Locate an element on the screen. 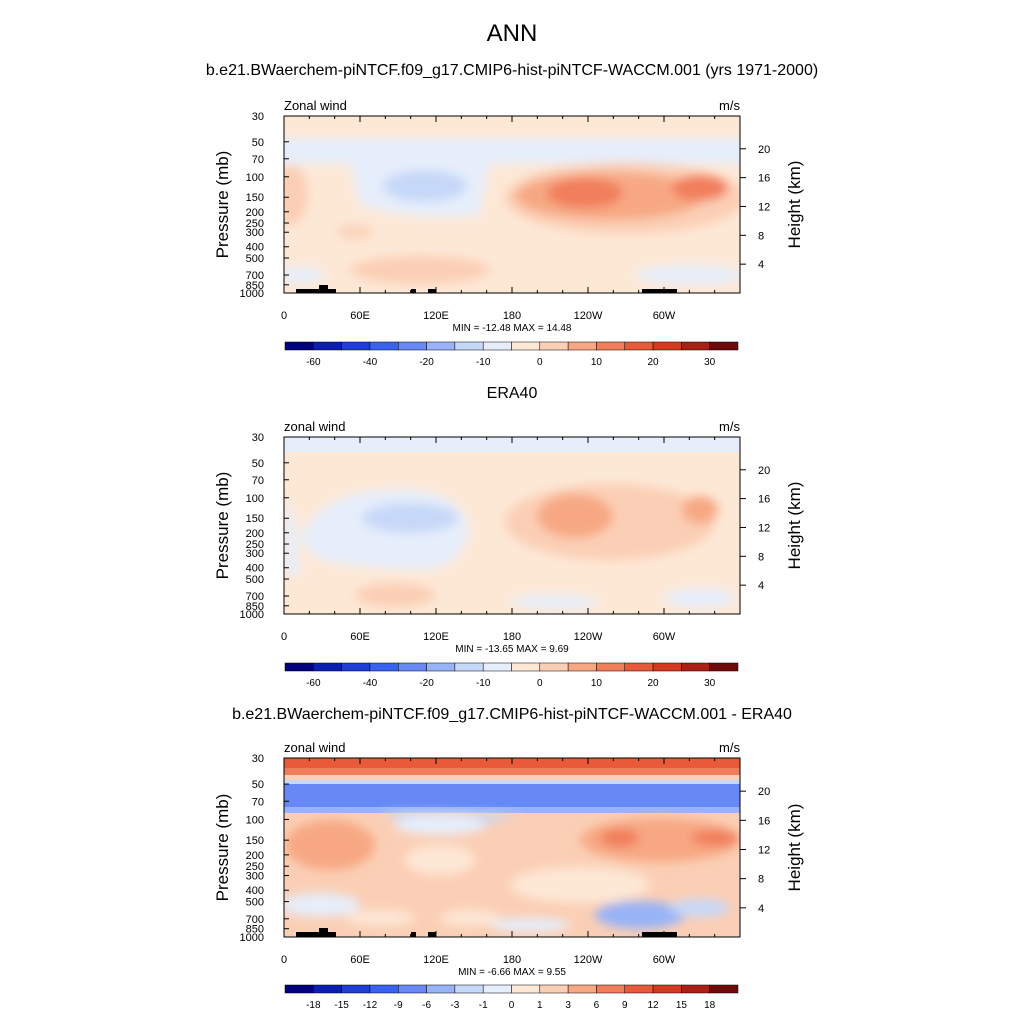 This screenshot has width=1024, height=1024. lon-tick-label: 0 is located at coordinates (284, 637).